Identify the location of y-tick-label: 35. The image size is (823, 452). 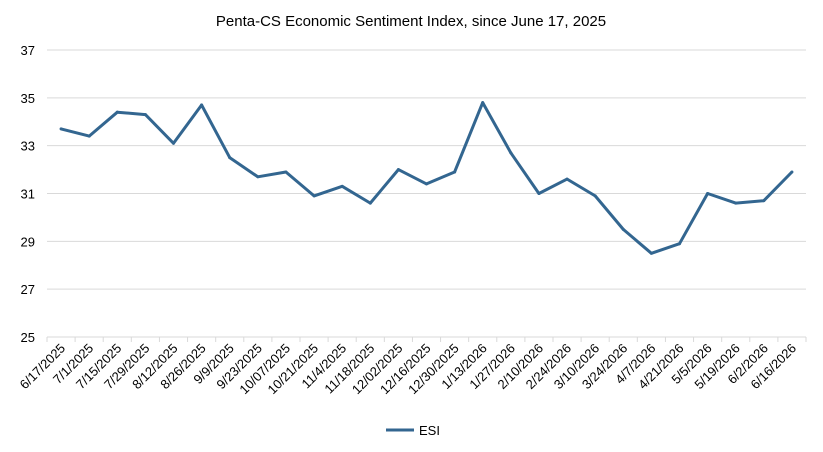
(28, 98).